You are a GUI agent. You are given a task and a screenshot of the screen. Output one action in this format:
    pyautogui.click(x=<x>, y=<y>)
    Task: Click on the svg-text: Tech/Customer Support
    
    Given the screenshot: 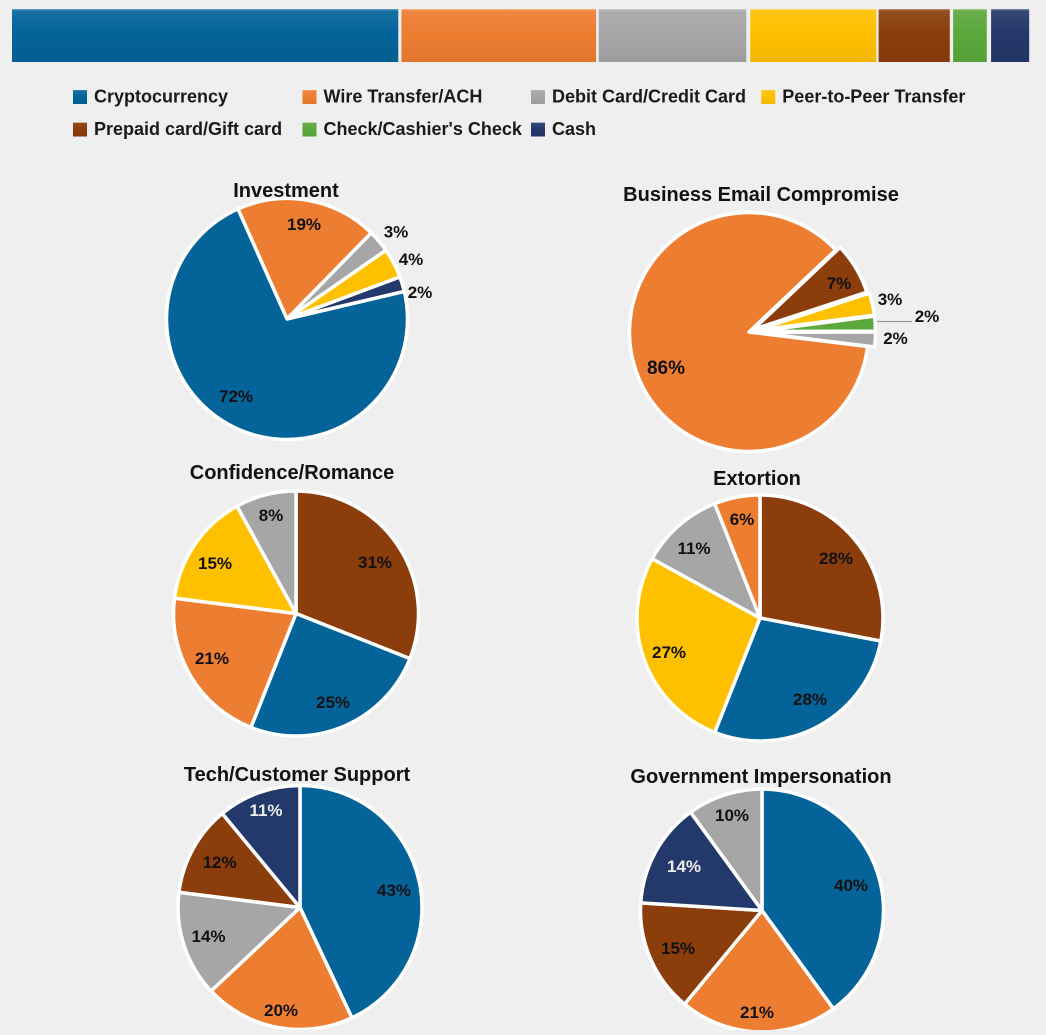 What is the action you would take?
    pyautogui.click(x=297, y=775)
    